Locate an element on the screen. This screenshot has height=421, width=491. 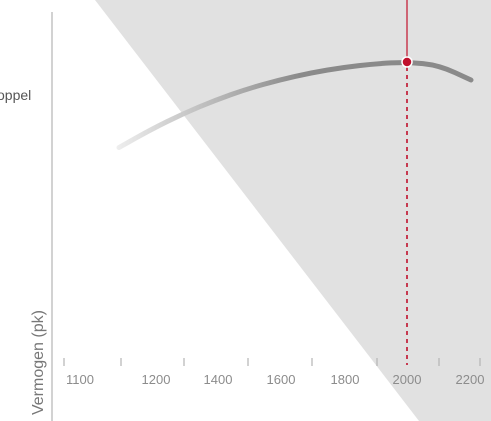
x-axis-ticks: 1100 1200 1400 1600 1800 2000 2200 is located at coordinates (274, 372).